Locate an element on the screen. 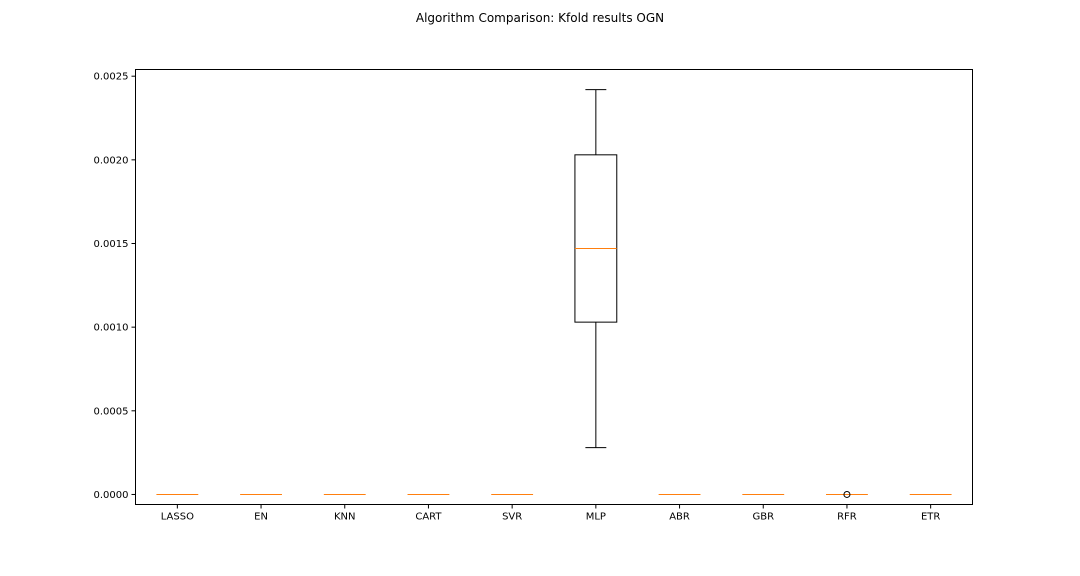 This screenshot has width=1080, height=576. y-tick-label: 0.0000 is located at coordinates (111, 495).